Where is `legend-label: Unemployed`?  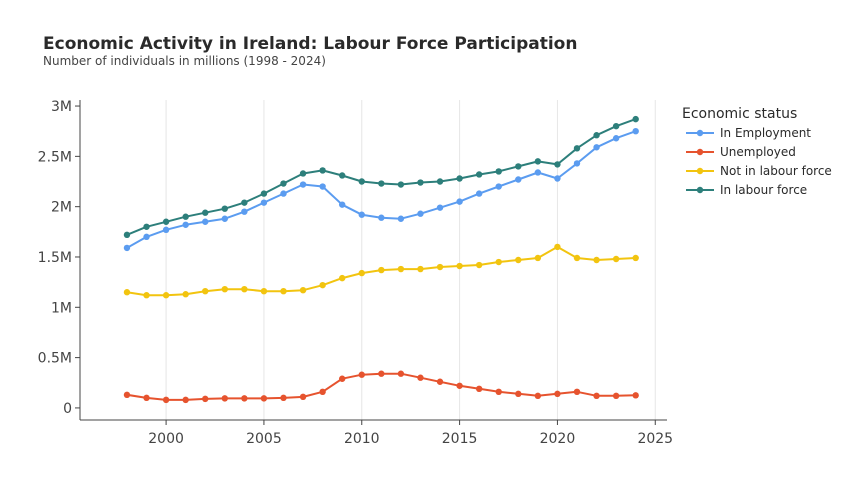
legend-label: Unemployed is located at coordinates (758, 152).